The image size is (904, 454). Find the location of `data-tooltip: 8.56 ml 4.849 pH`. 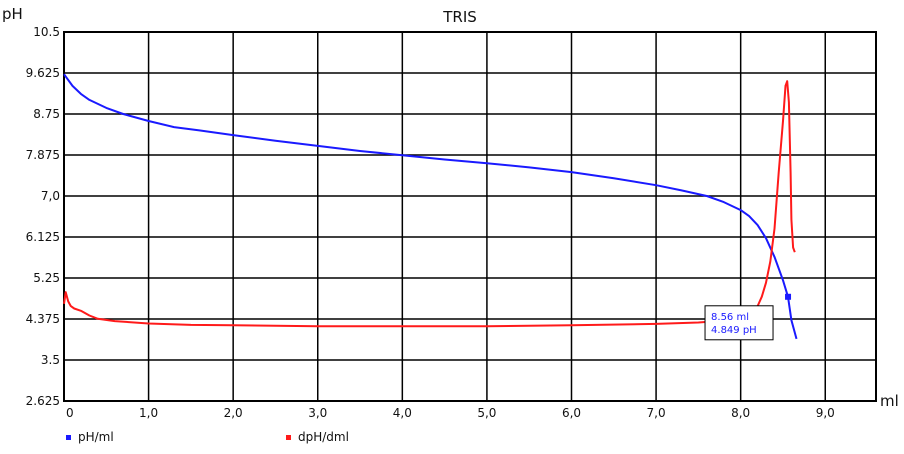

data-tooltip: 8.56 ml 4.849 pH is located at coordinates (748, 317).